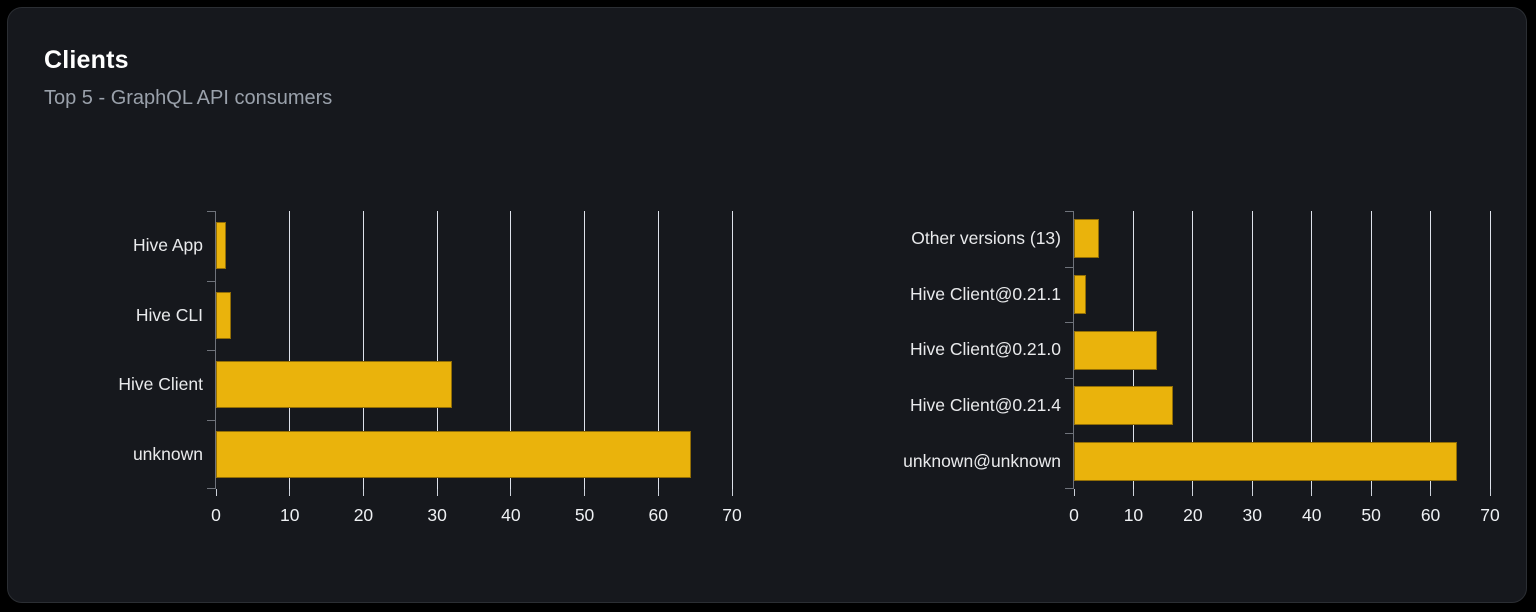 Image resolution: width=1536 pixels, height=612 pixels. Describe the element at coordinates (985, 405) in the screenshot. I see `category-label: Hive Client@0.21.4` at that location.